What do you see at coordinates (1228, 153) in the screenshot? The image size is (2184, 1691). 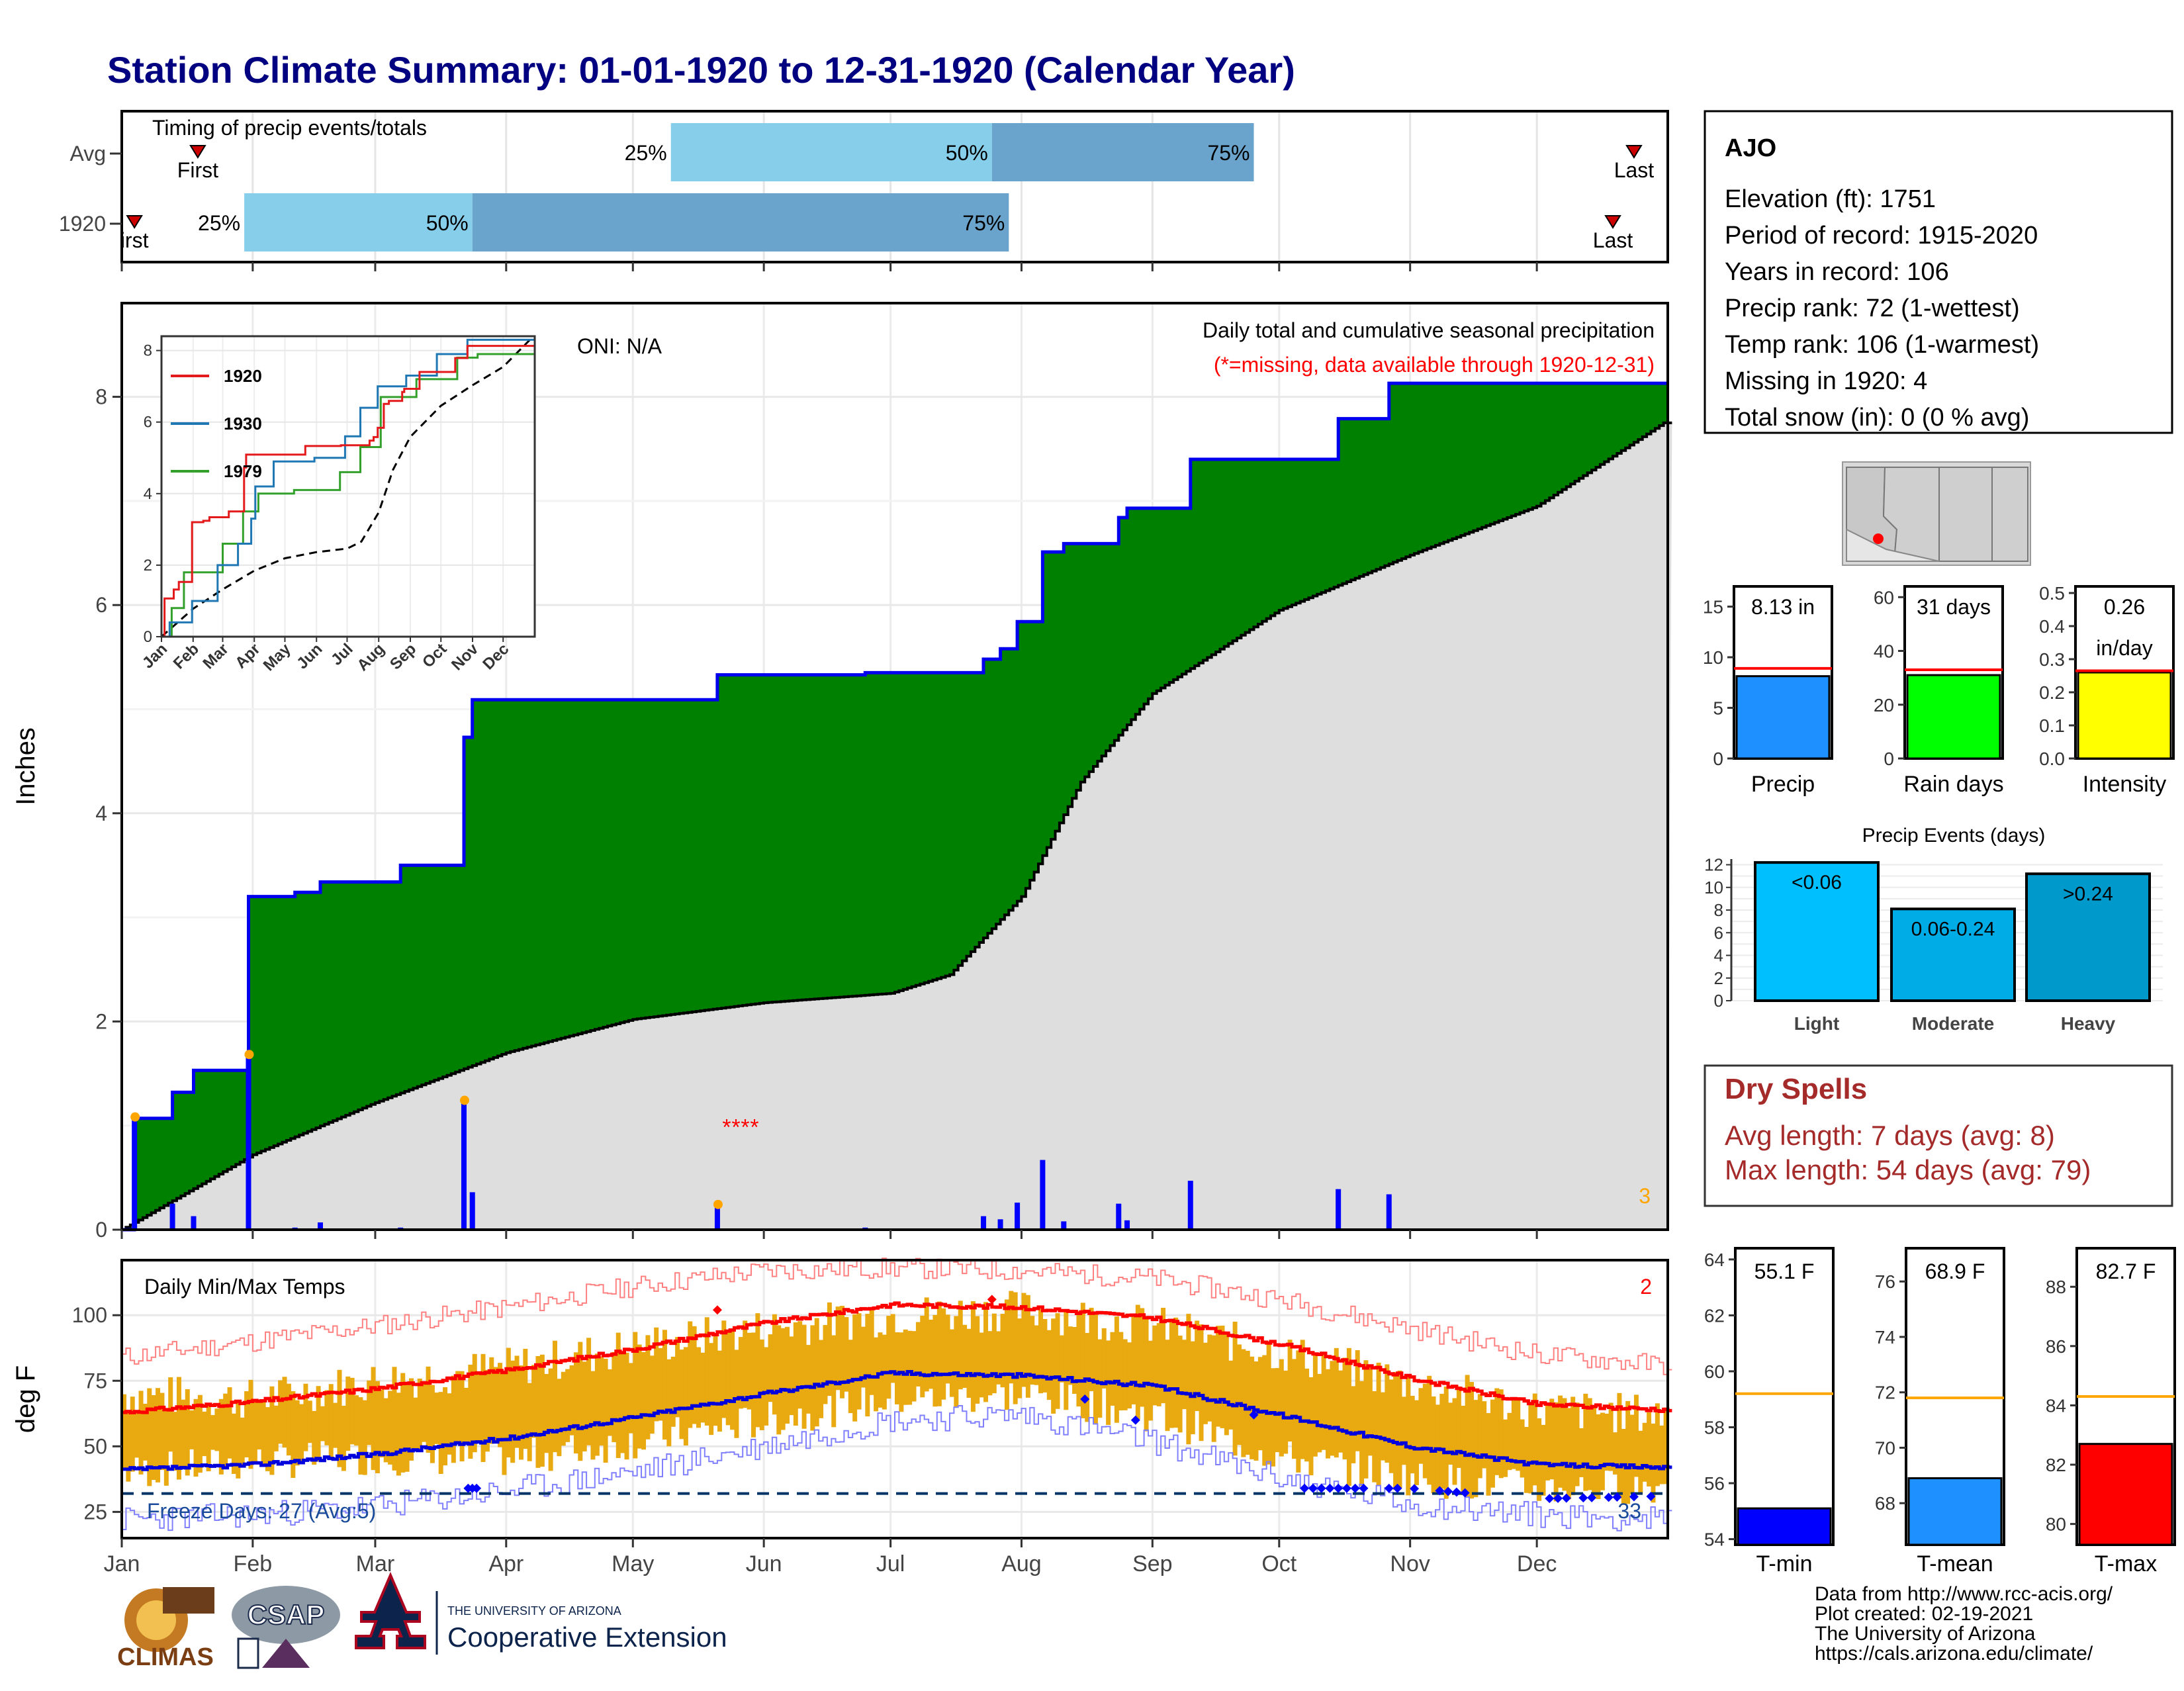 I see `timing-pct75-label-Avg: 75%` at bounding box center [1228, 153].